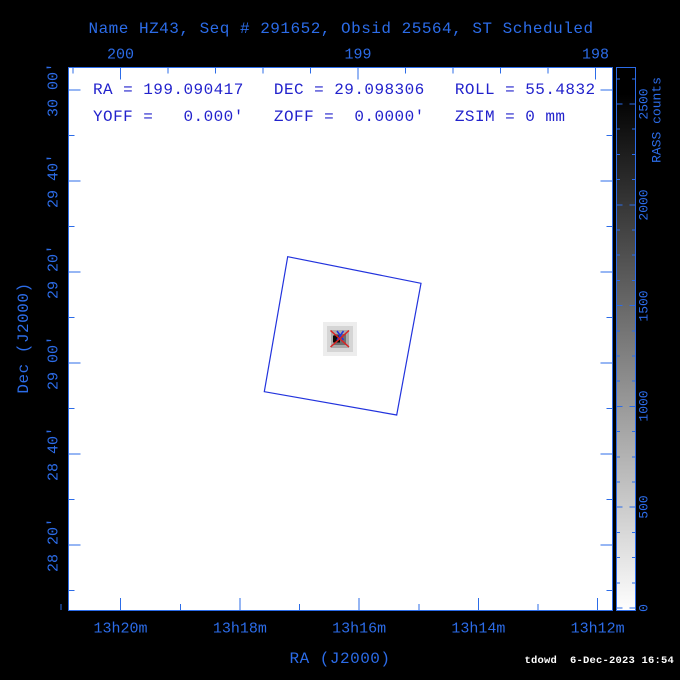 Image resolution: width=680 pixels, height=680 pixels. What do you see at coordinates (54, 90) in the screenshot?
I see `y-tick-label: 30 00'` at bounding box center [54, 90].